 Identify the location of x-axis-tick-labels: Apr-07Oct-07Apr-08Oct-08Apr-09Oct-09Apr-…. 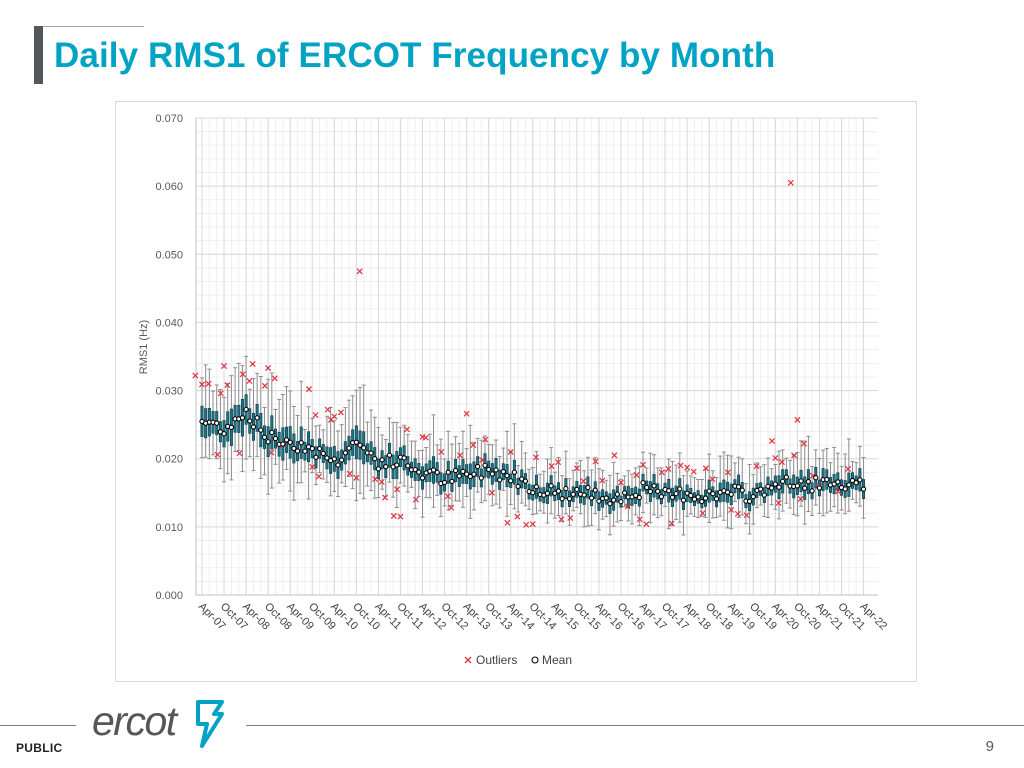
(542, 617).